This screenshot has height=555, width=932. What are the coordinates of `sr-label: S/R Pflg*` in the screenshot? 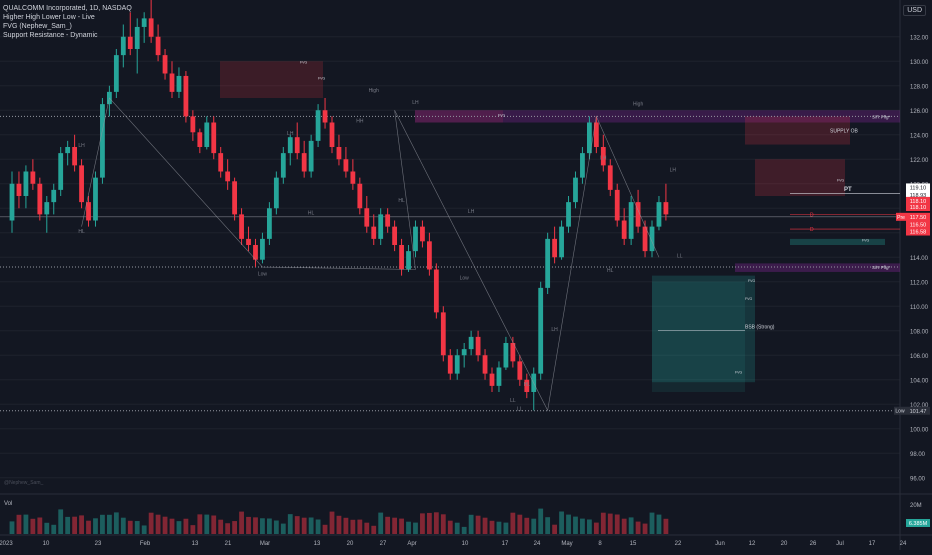 It's located at (881, 116).